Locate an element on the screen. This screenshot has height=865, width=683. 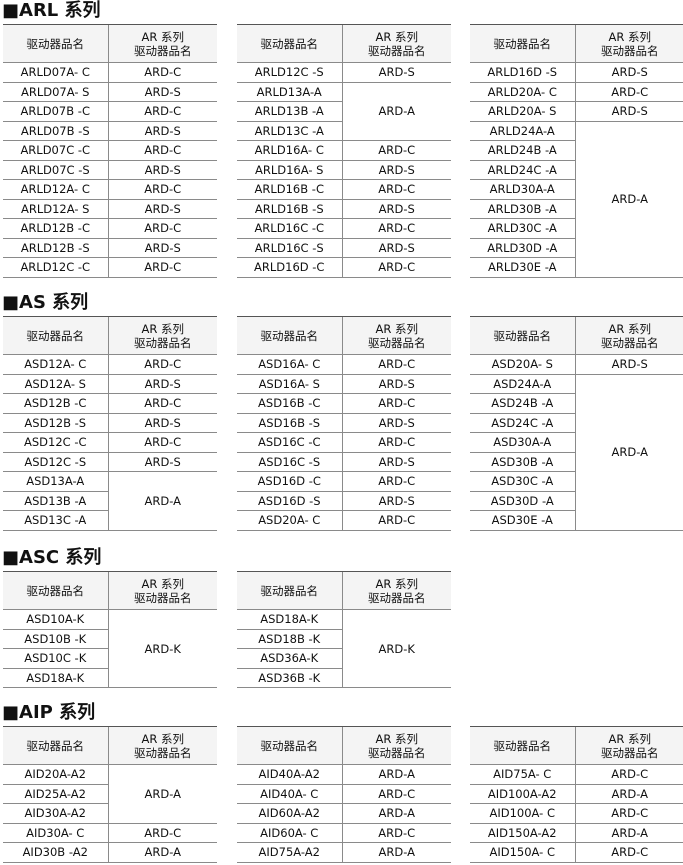
model-cell: ARLD16B -C is located at coordinates (289, 189).